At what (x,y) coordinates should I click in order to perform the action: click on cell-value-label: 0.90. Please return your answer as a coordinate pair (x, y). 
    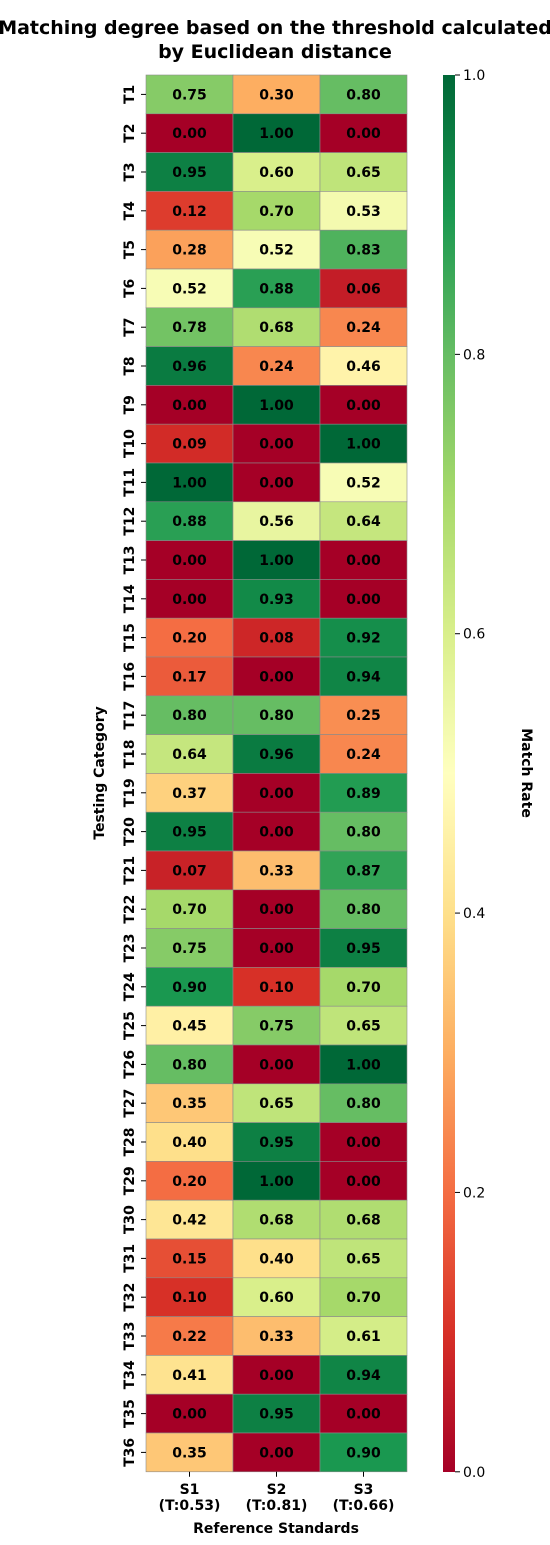
    Looking at the image, I should click on (363, 1453).